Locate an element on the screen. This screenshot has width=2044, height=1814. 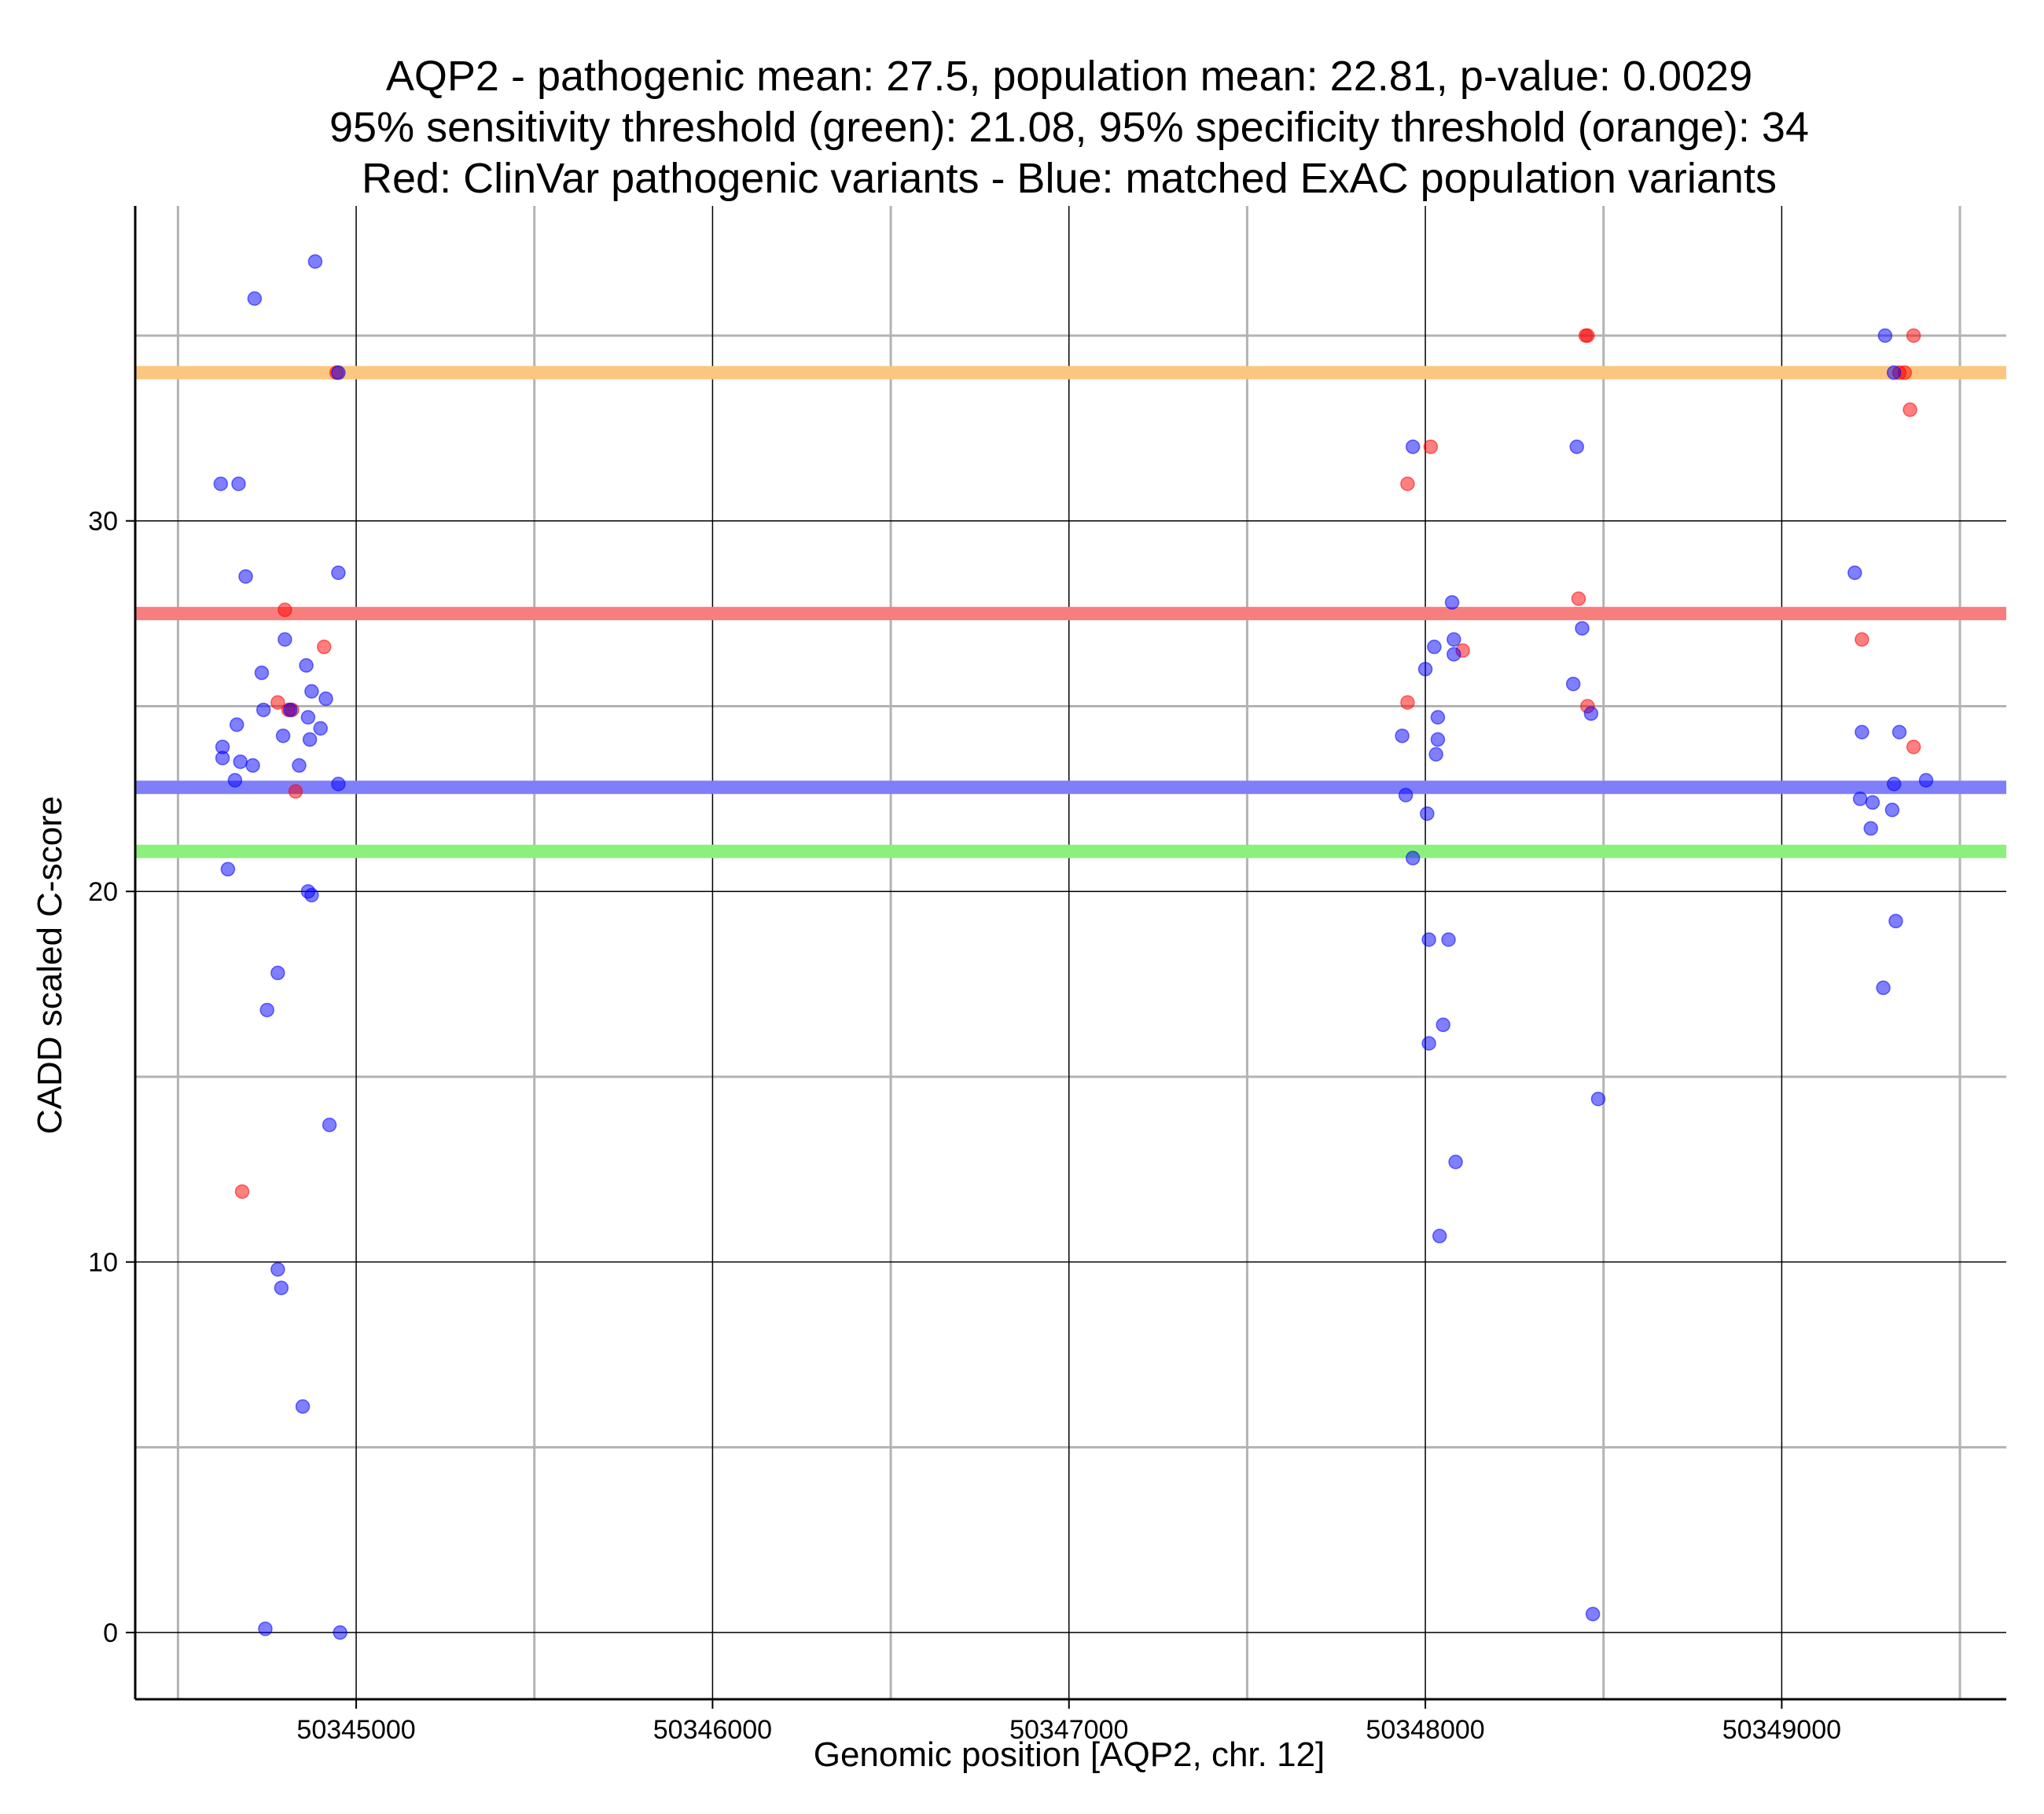
y-tick-label: 20 is located at coordinates (103, 892).